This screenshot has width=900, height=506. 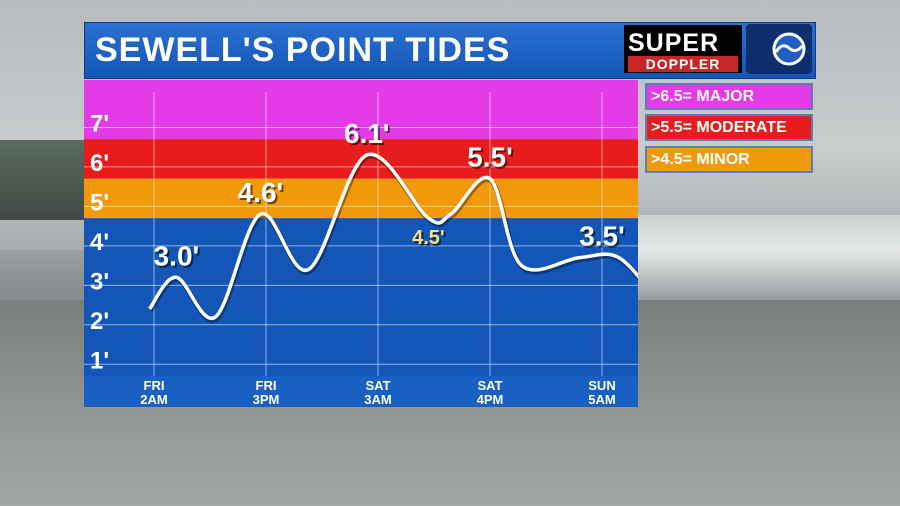 What do you see at coordinates (601, 399) in the screenshot?
I see `x-tick-time: 5AM` at bounding box center [601, 399].